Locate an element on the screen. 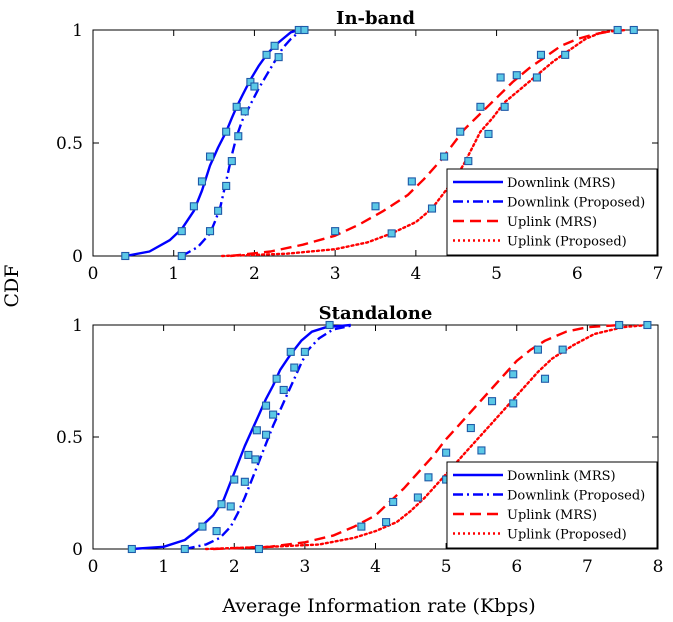 This screenshot has width=673, height=622. panel-title: Standalone is located at coordinates (376, 313).